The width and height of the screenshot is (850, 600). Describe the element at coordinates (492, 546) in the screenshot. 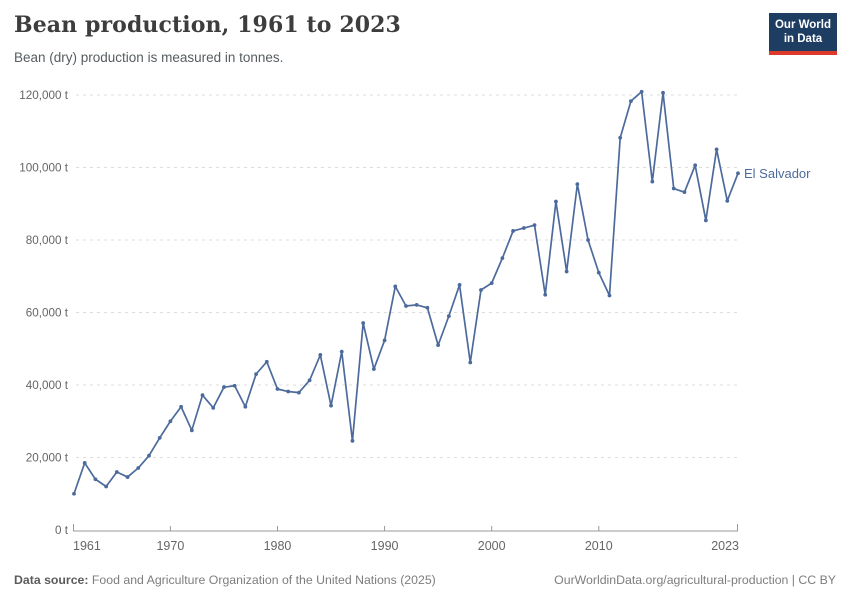

I see `svg-text: 2000` at that location.